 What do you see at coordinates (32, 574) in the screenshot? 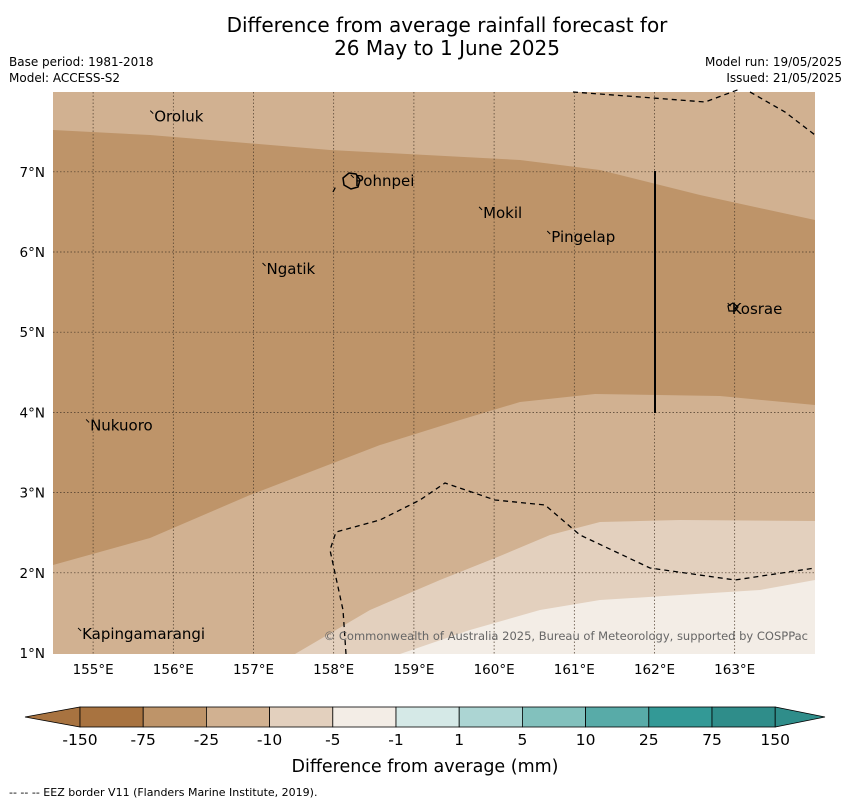
I see `latitude-tick-label: 2°N` at bounding box center [32, 574].